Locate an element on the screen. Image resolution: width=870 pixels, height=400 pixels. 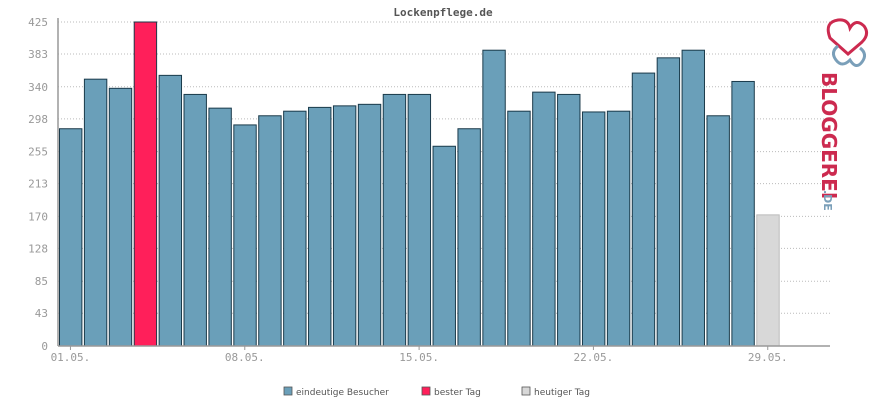
legend-item: bester Tag is located at coordinates (451, 392).